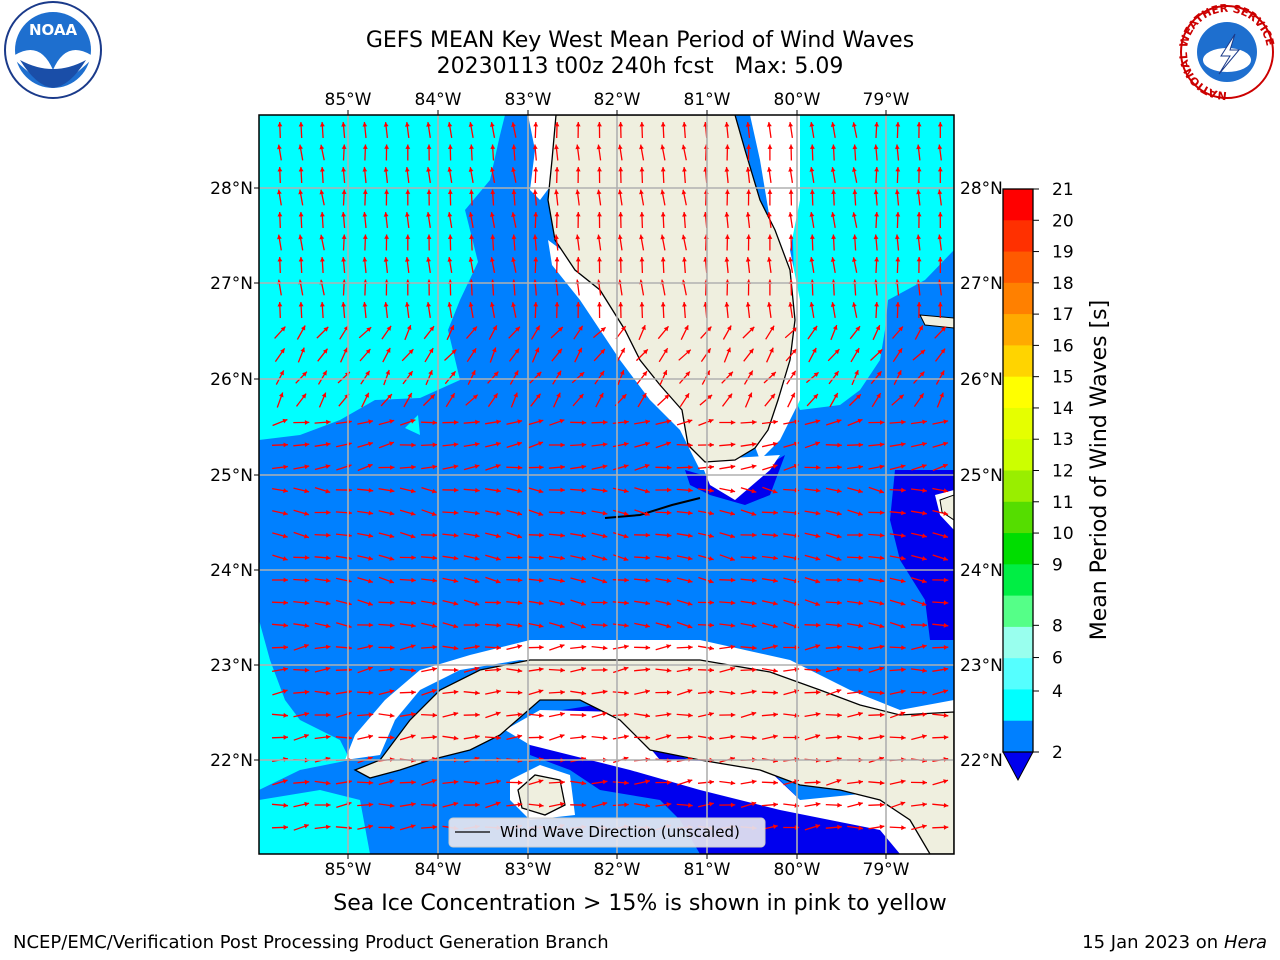  I want to click on lat-right-label: 24°N, so click(981, 571).